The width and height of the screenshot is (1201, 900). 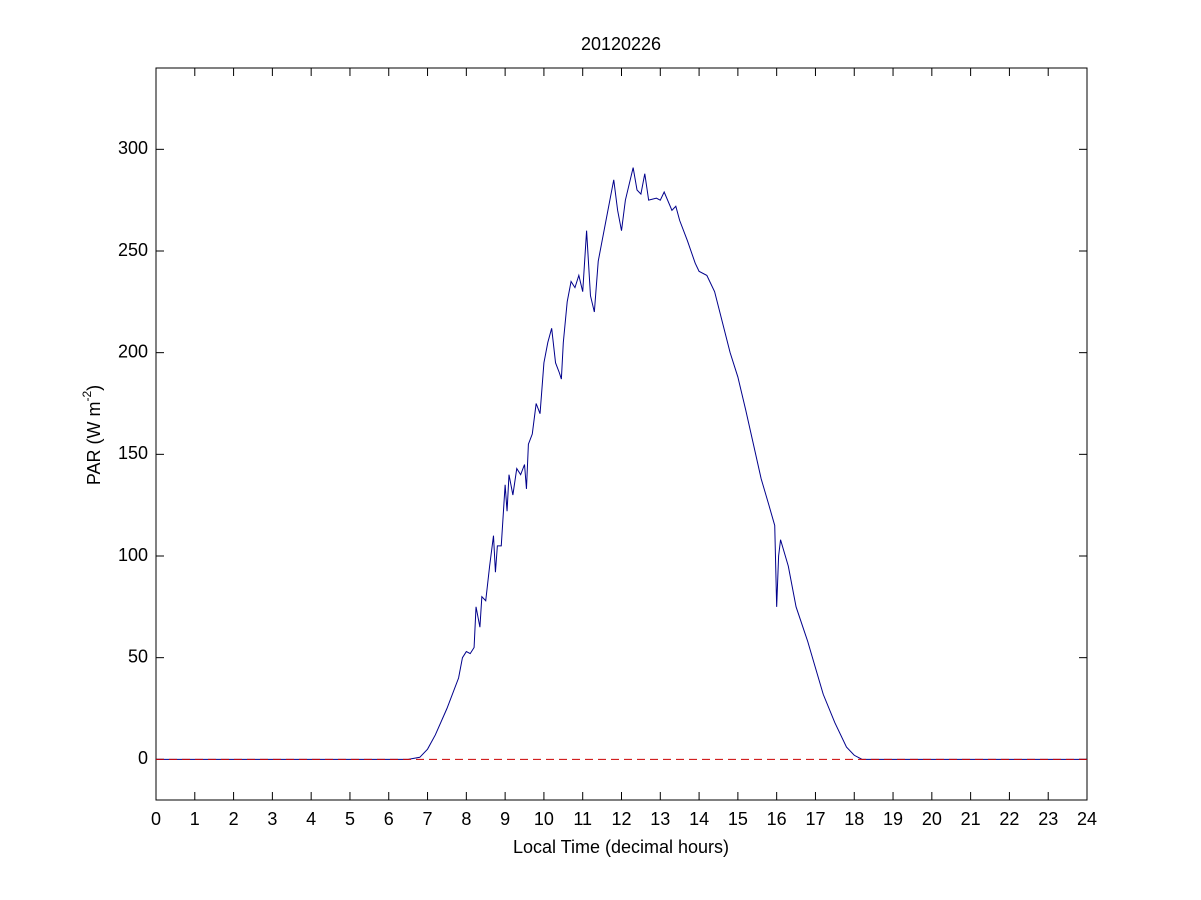 I want to click on x-tick-label: 4, so click(x=311, y=819).